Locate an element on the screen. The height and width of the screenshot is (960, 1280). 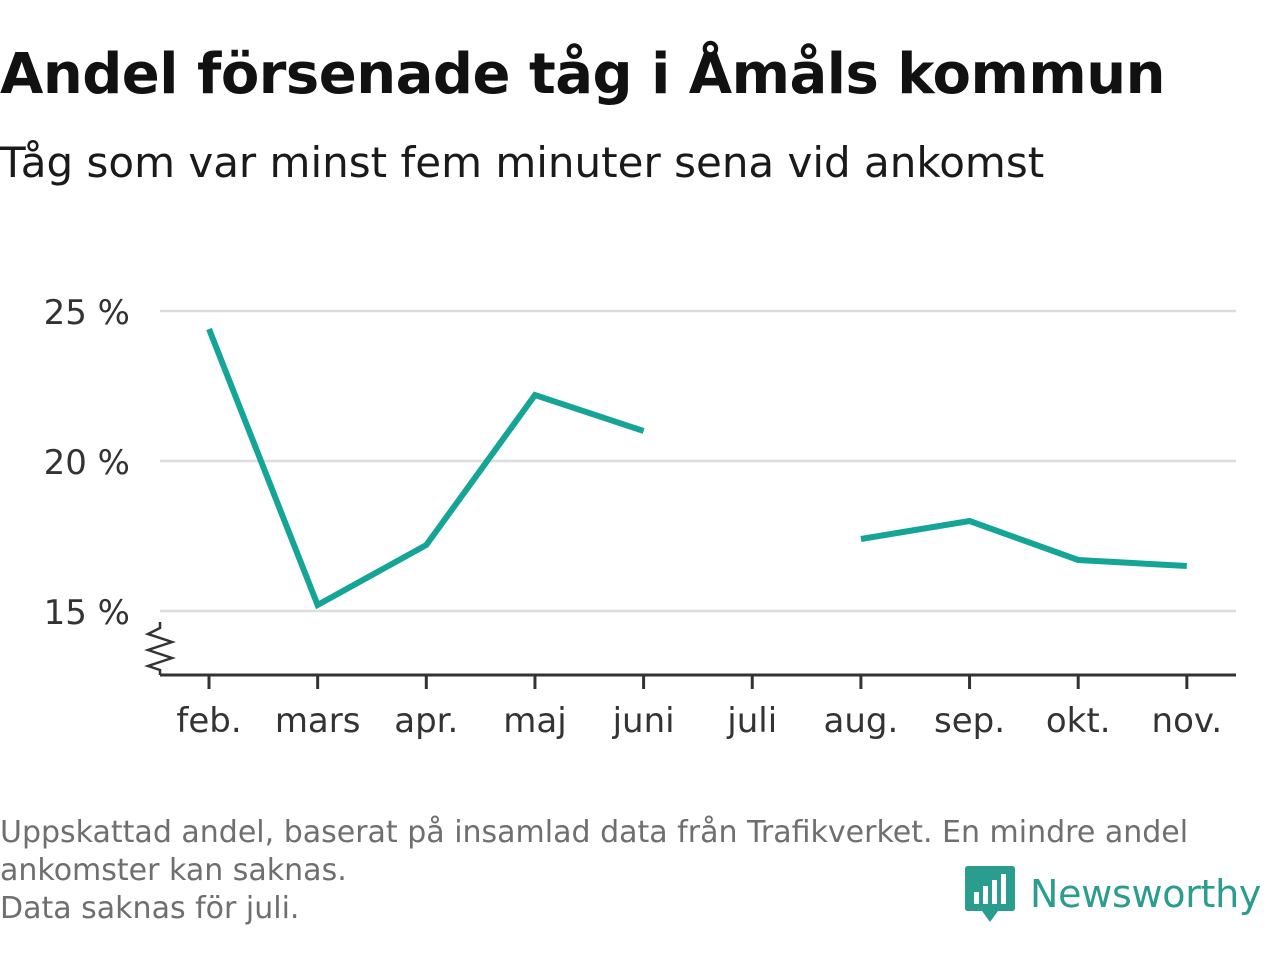
footnote-line-2: ankomster kan saknas. is located at coordinates (173, 870).